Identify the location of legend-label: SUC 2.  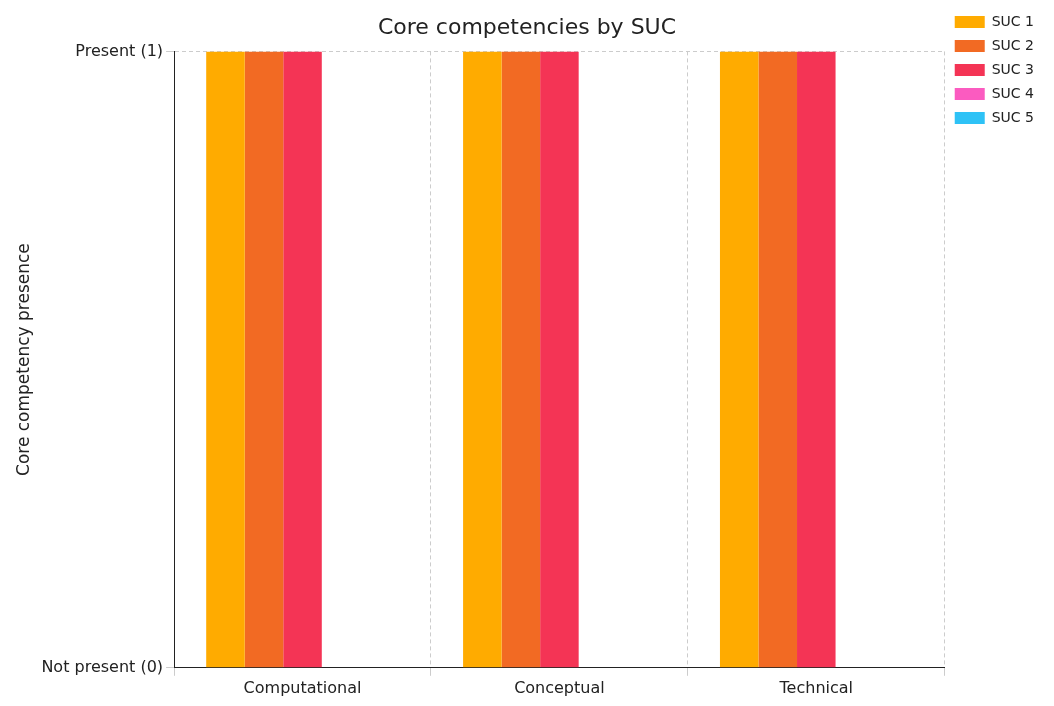
(1013, 44).